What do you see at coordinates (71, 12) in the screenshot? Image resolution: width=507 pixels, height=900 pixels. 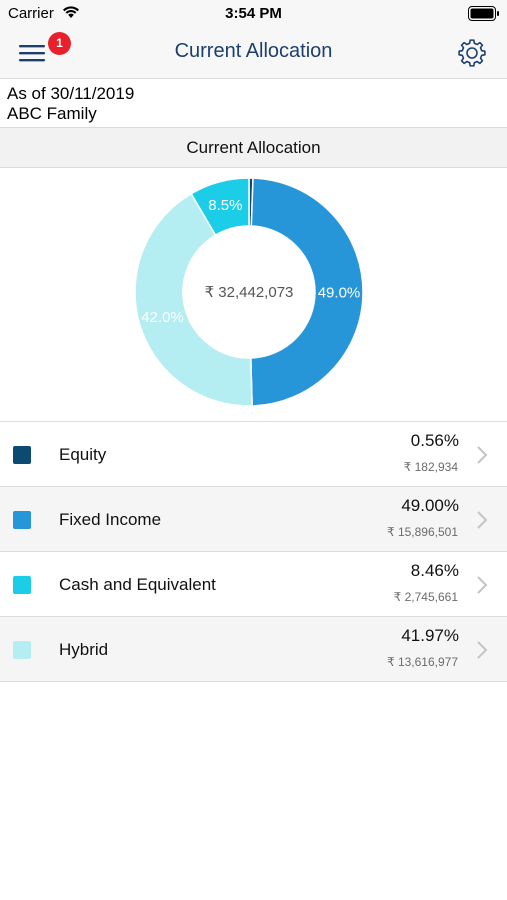 I see `wifi-icon` at bounding box center [71, 12].